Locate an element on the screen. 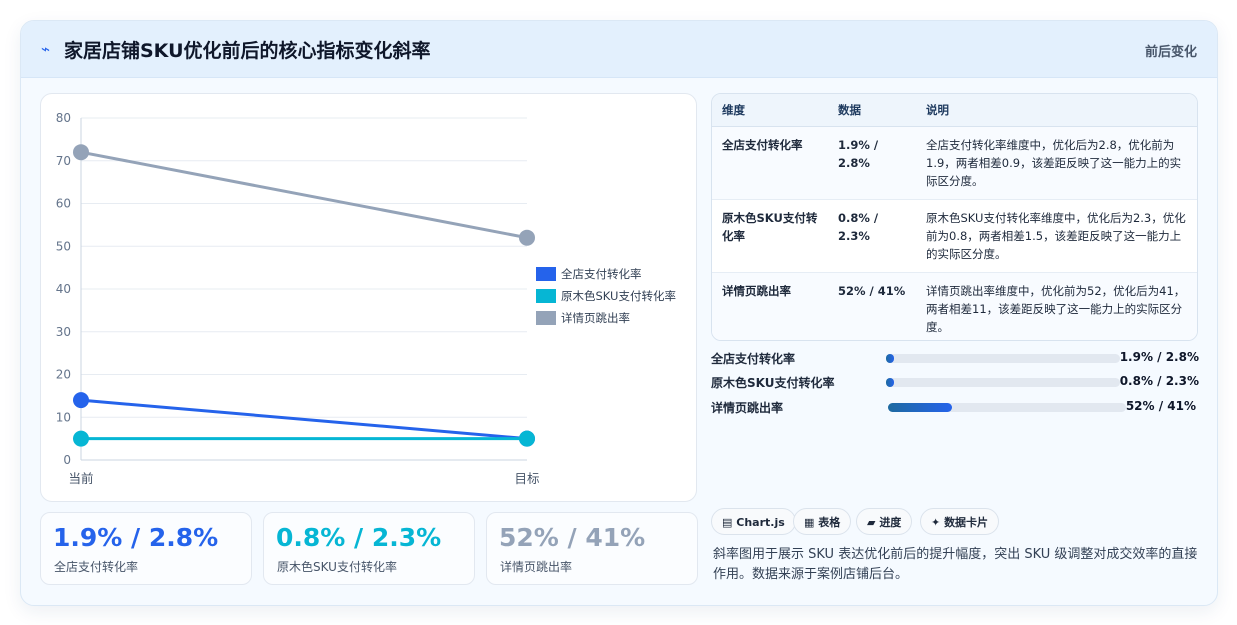  progress-row: 全店支付转化率 1.9% / 2.8% is located at coordinates (955, 358).